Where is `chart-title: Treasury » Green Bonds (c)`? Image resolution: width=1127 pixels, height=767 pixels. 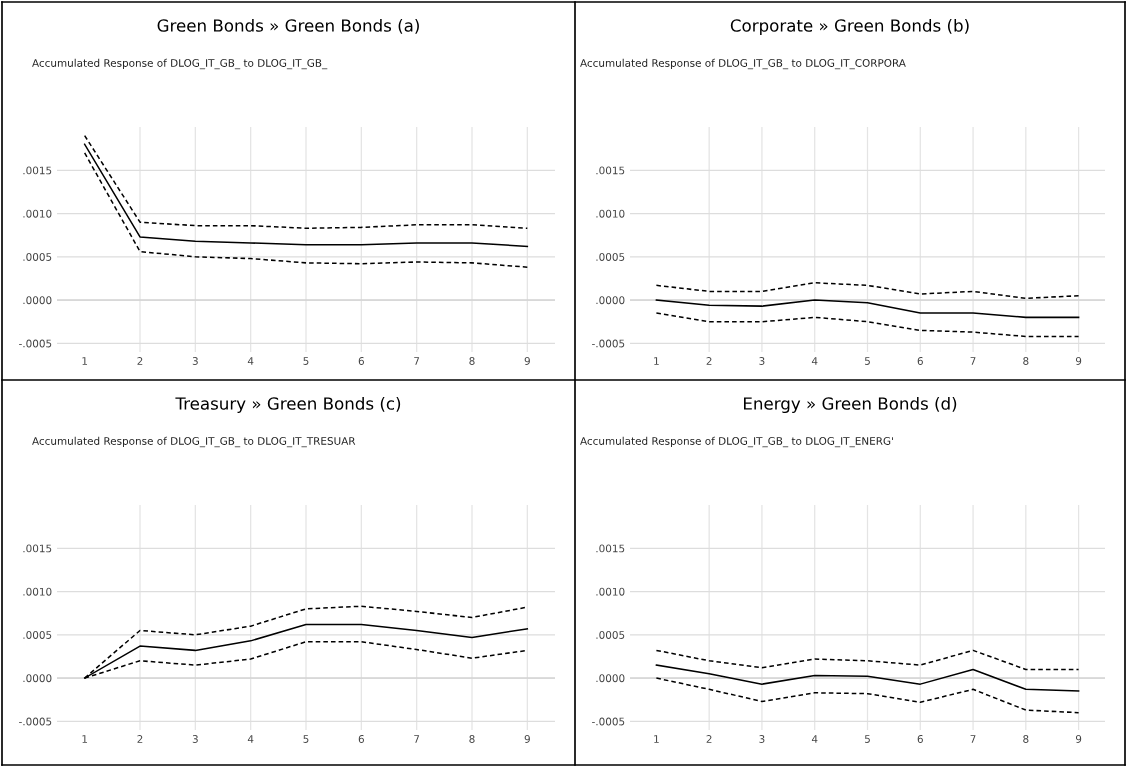 chart-title: Treasury » Green Bonds (c) is located at coordinates (288, 405).